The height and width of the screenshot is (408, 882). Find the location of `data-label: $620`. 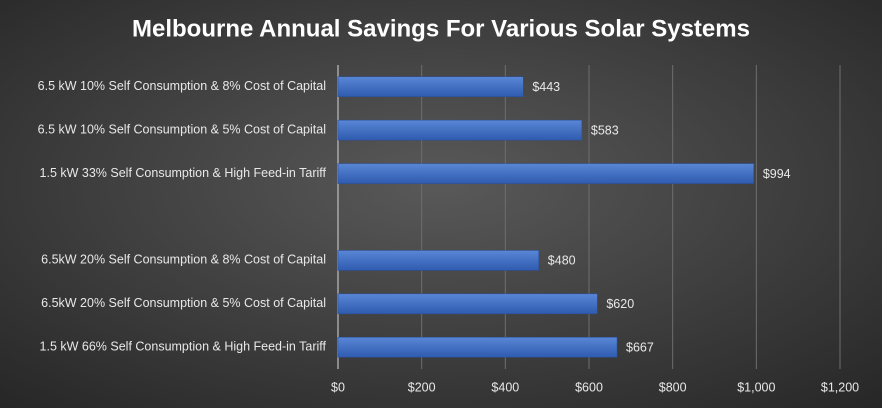

data-label: $620 is located at coordinates (620, 304).